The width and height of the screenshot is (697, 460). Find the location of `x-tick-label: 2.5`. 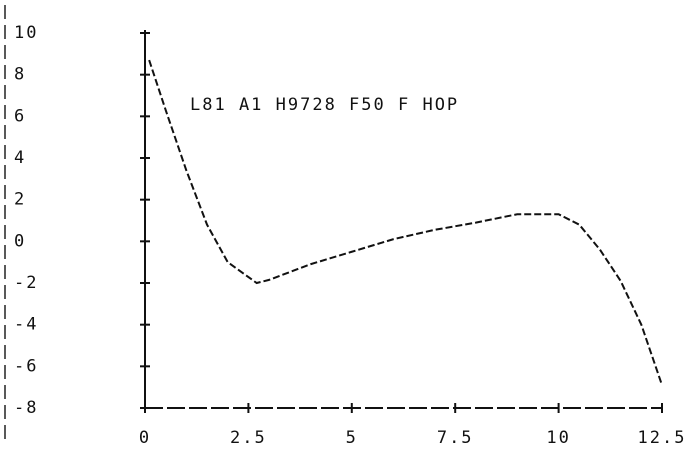

x-tick-label: 2.5 is located at coordinates (248, 438).